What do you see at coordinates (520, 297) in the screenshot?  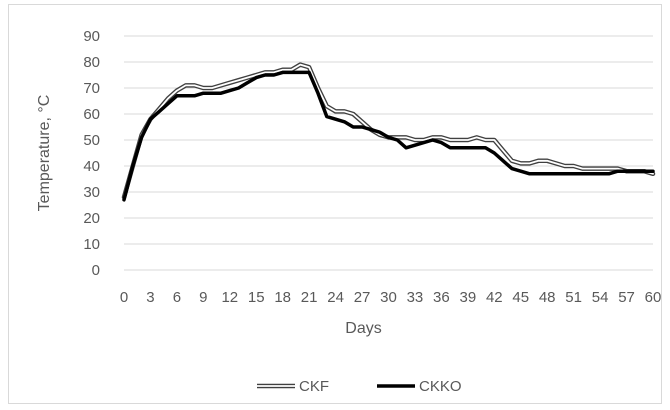 I see `x-tick-label: 45` at bounding box center [520, 297].